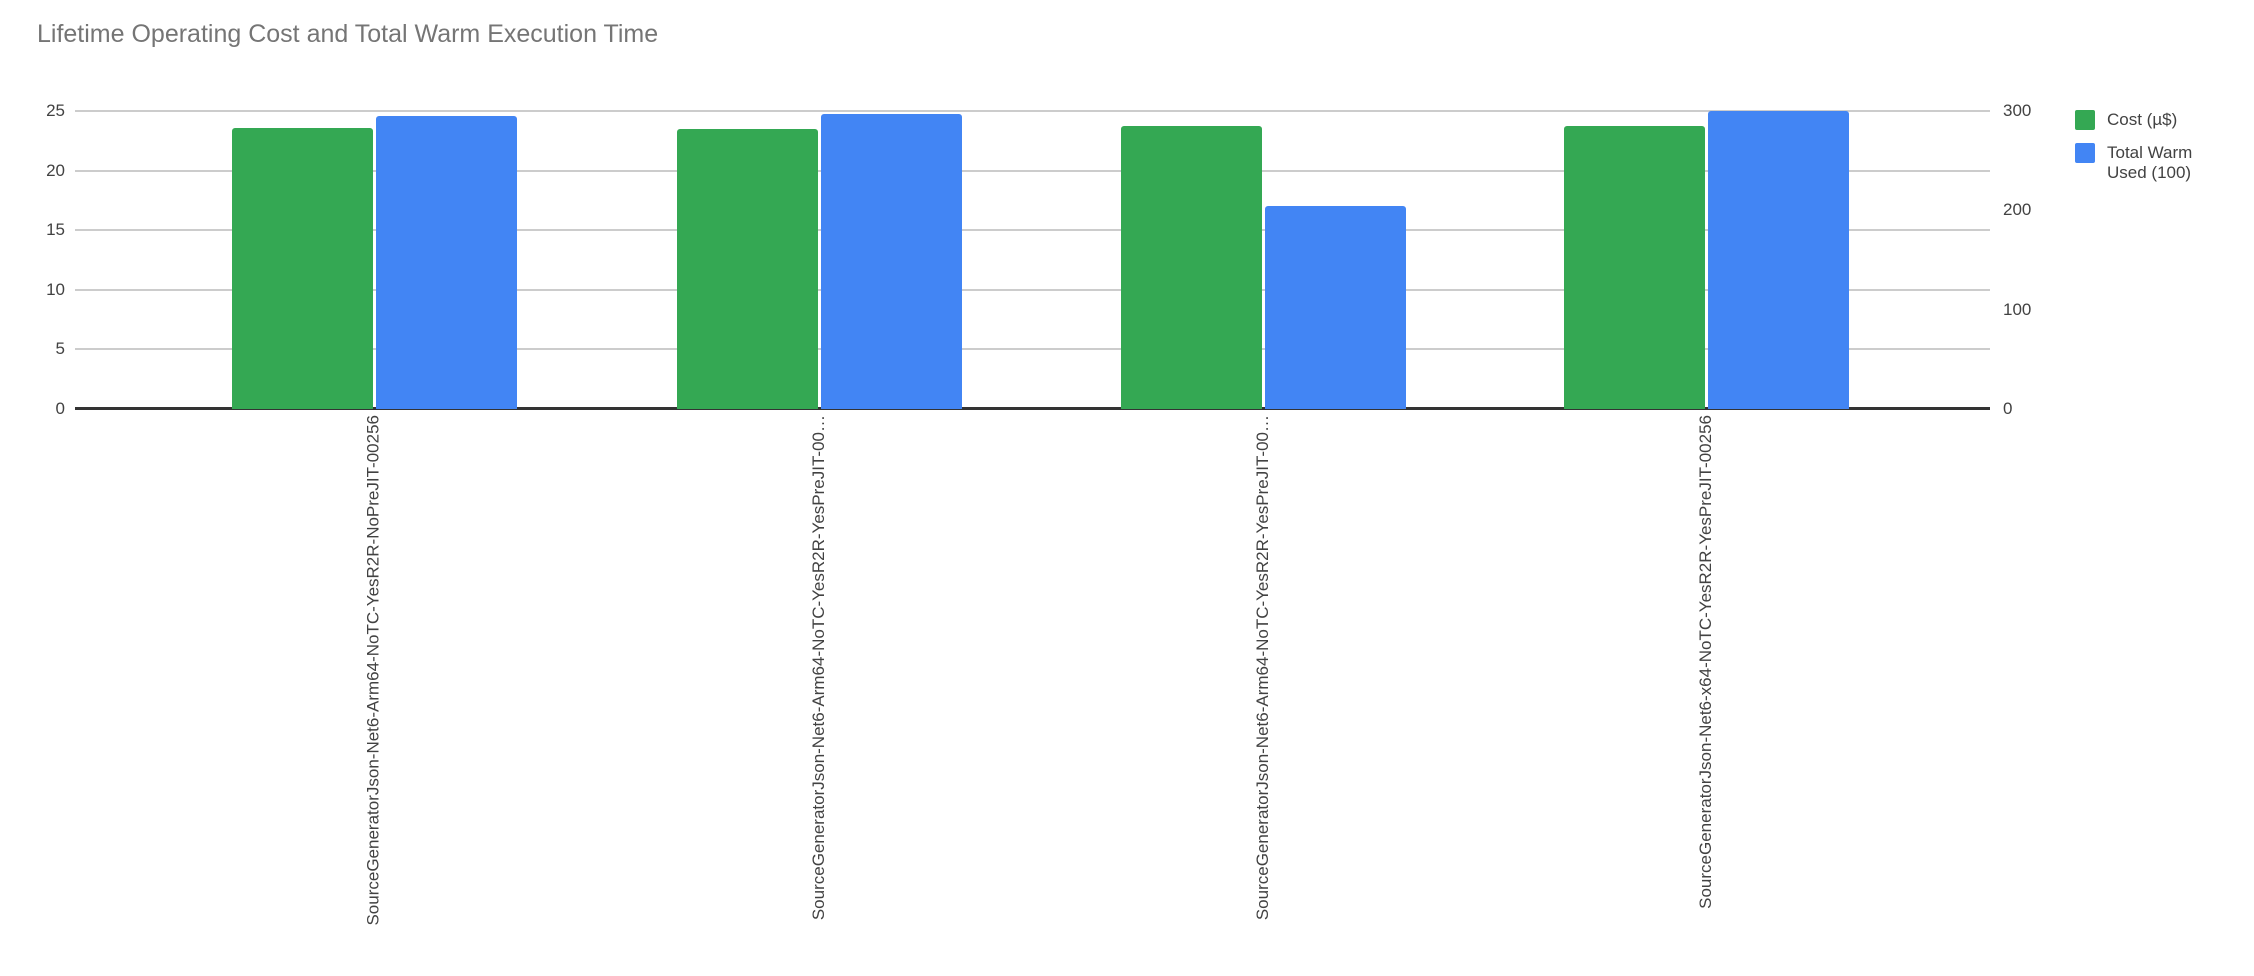  Describe the element at coordinates (55, 229) in the screenshot. I see `left-axis-tick: 15` at that location.